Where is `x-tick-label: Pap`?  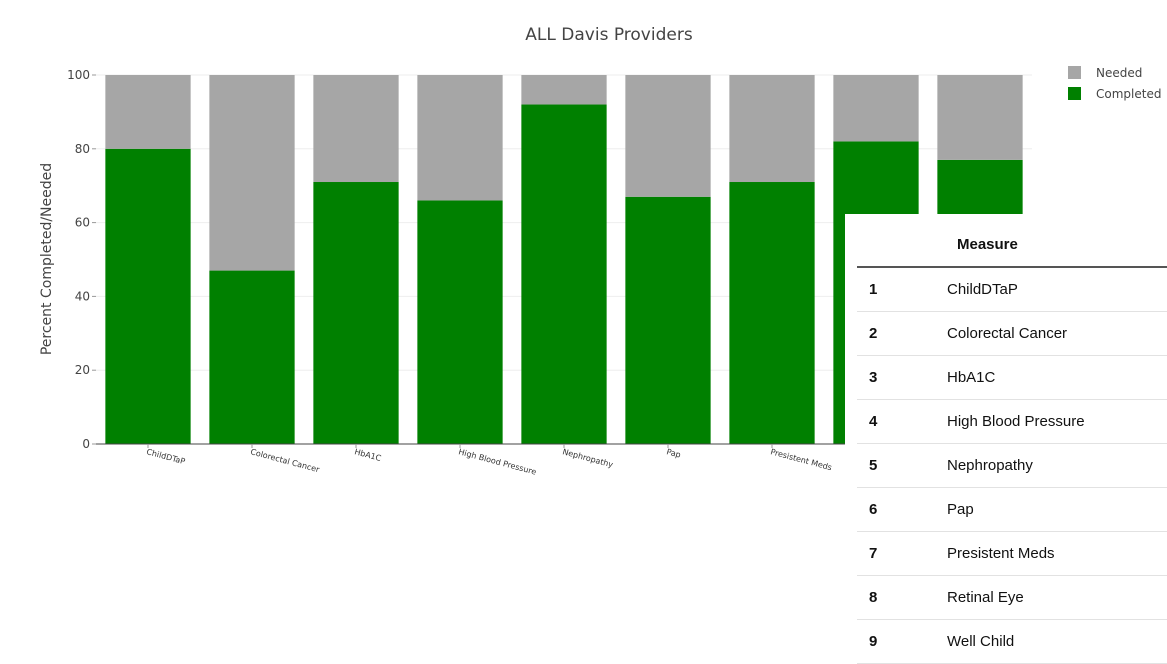 x-tick-label: Pap is located at coordinates (673, 453).